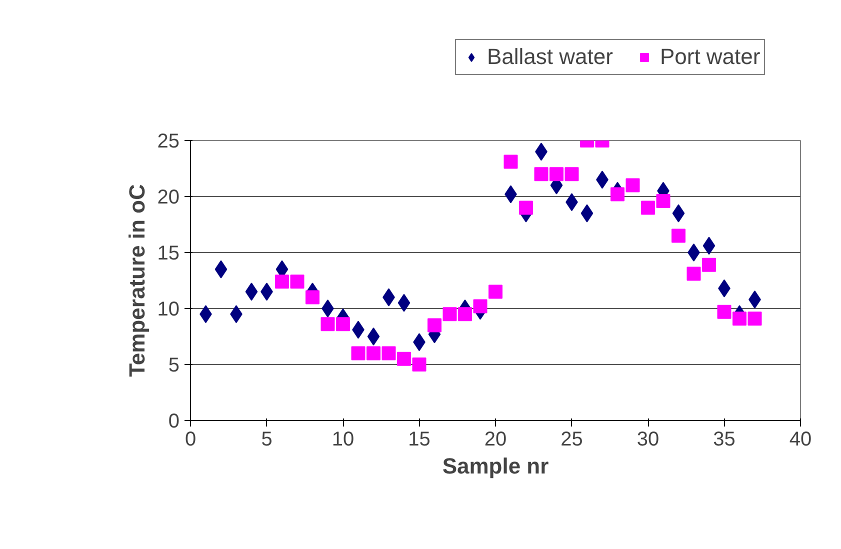 The width and height of the screenshot is (841, 549). What do you see at coordinates (550, 57) in the screenshot?
I see `legend-label: Ballast water` at bounding box center [550, 57].